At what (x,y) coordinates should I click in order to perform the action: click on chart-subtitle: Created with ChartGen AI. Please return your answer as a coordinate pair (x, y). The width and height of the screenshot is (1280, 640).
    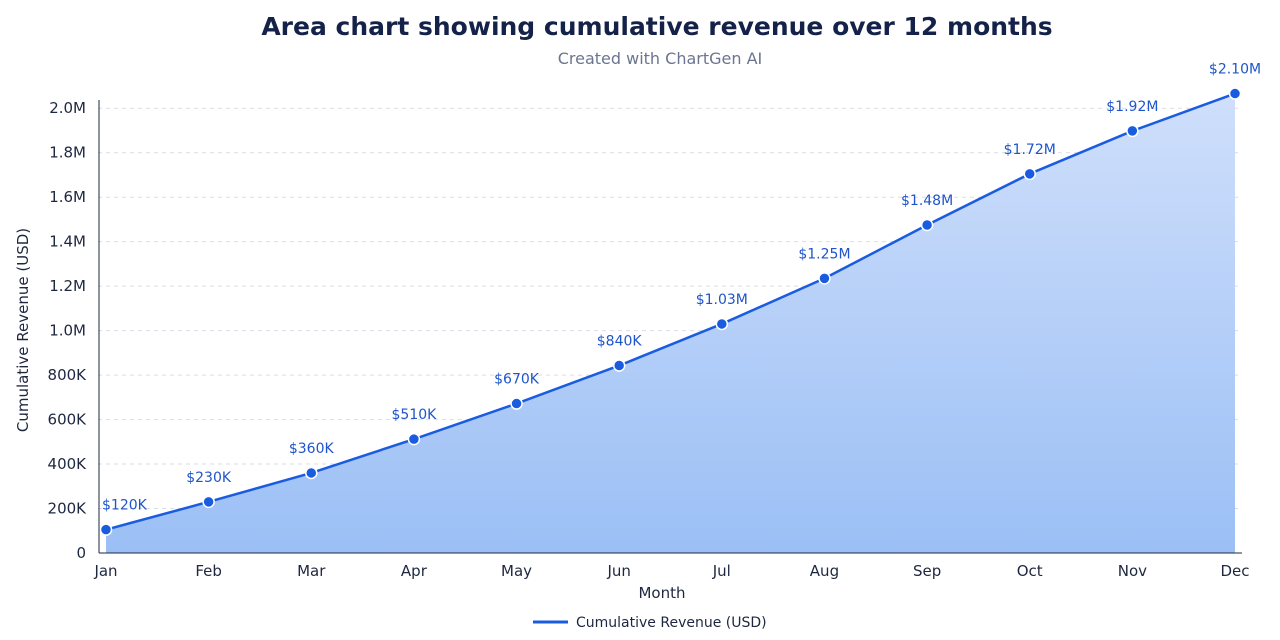
    Looking at the image, I should click on (660, 58).